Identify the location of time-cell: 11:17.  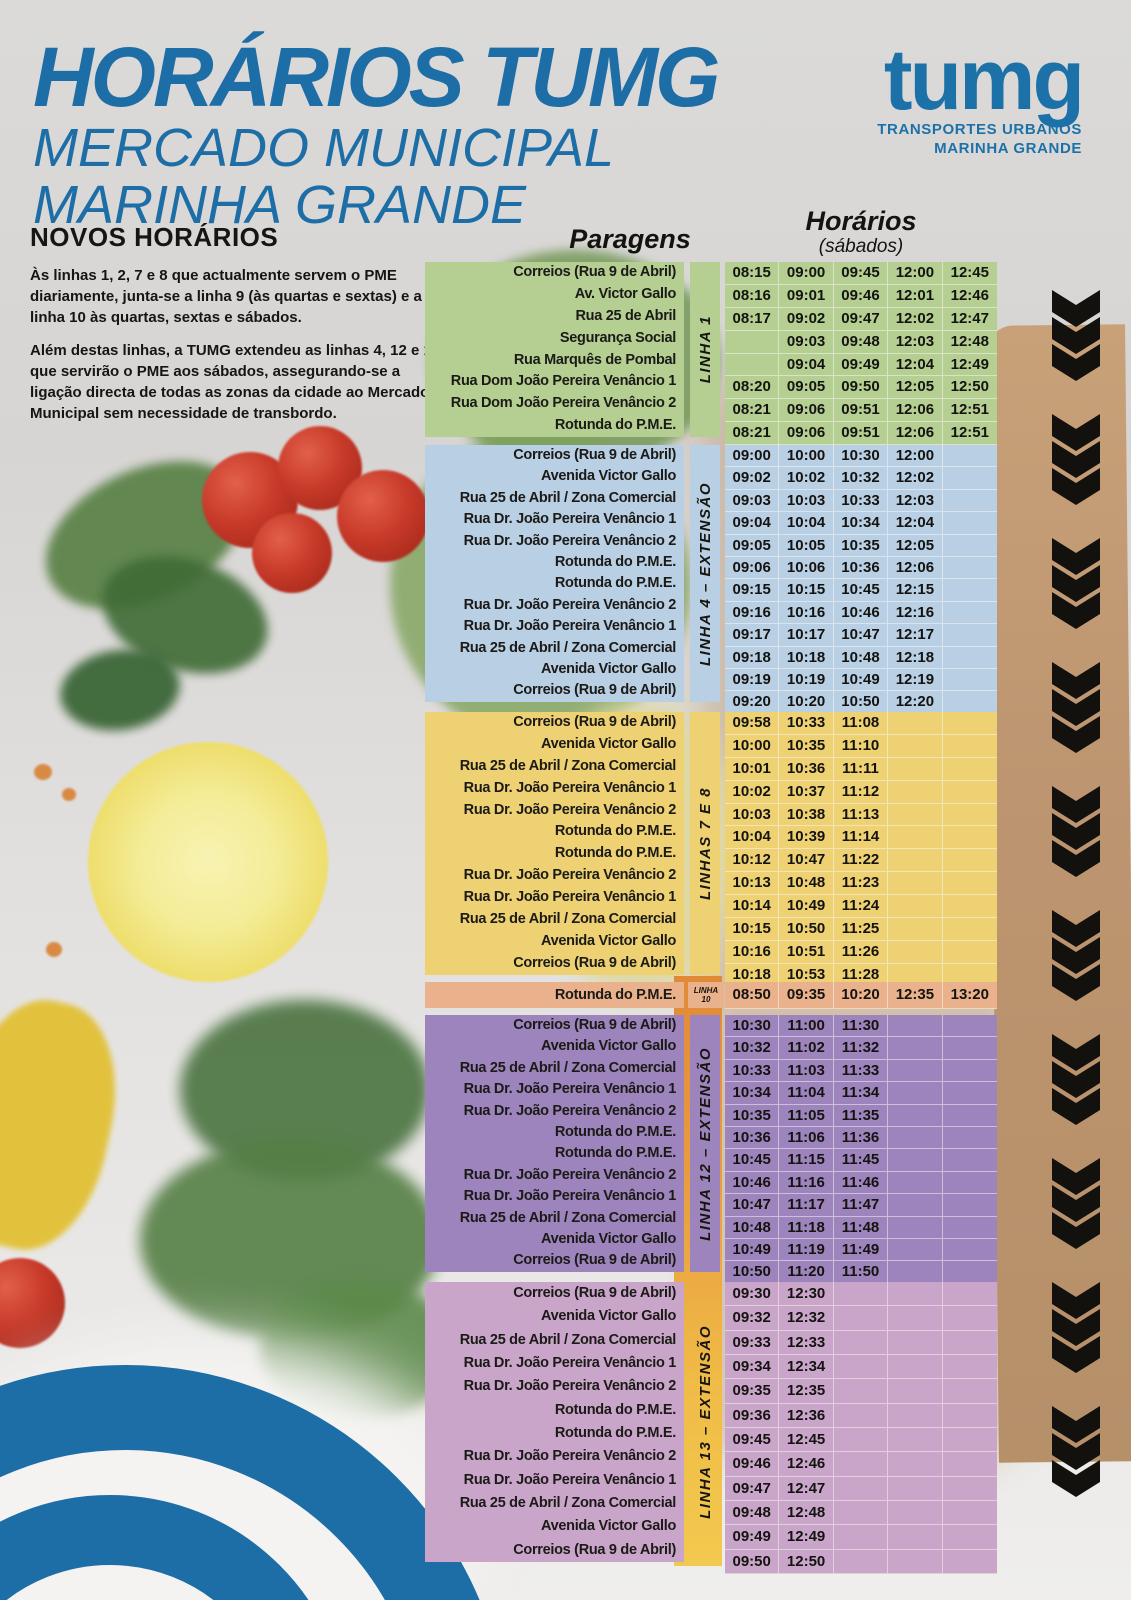
(806, 1205).